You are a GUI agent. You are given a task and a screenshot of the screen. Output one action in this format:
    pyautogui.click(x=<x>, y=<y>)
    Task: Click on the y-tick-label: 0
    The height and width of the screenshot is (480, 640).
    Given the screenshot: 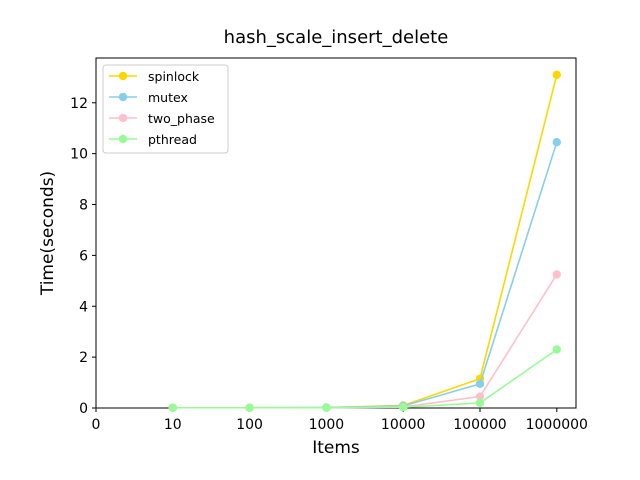 What is the action you would take?
    pyautogui.click(x=83, y=409)
    